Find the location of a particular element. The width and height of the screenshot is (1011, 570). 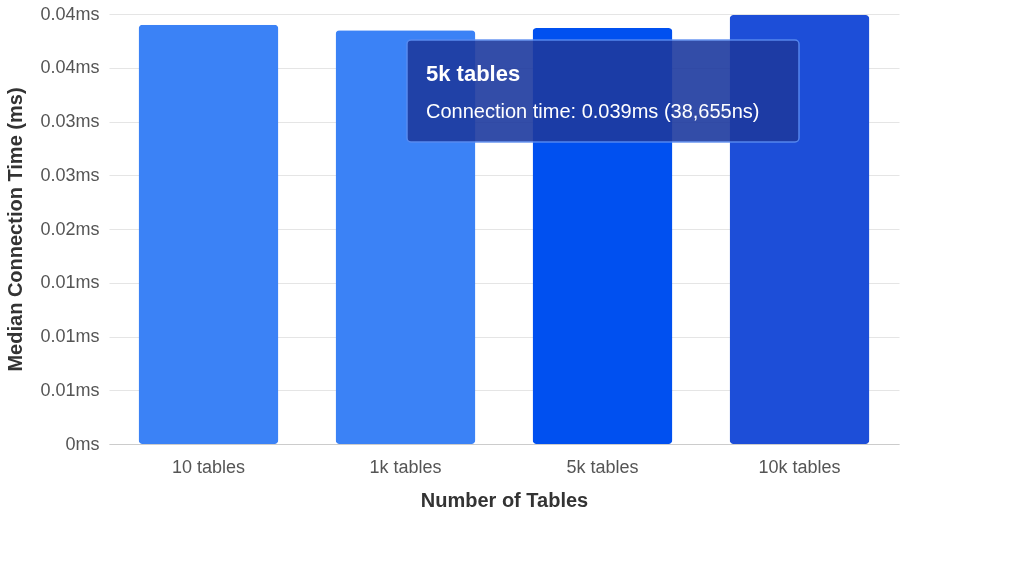

x-axis-title: Number of Tables is located at coordinates (504, 499).